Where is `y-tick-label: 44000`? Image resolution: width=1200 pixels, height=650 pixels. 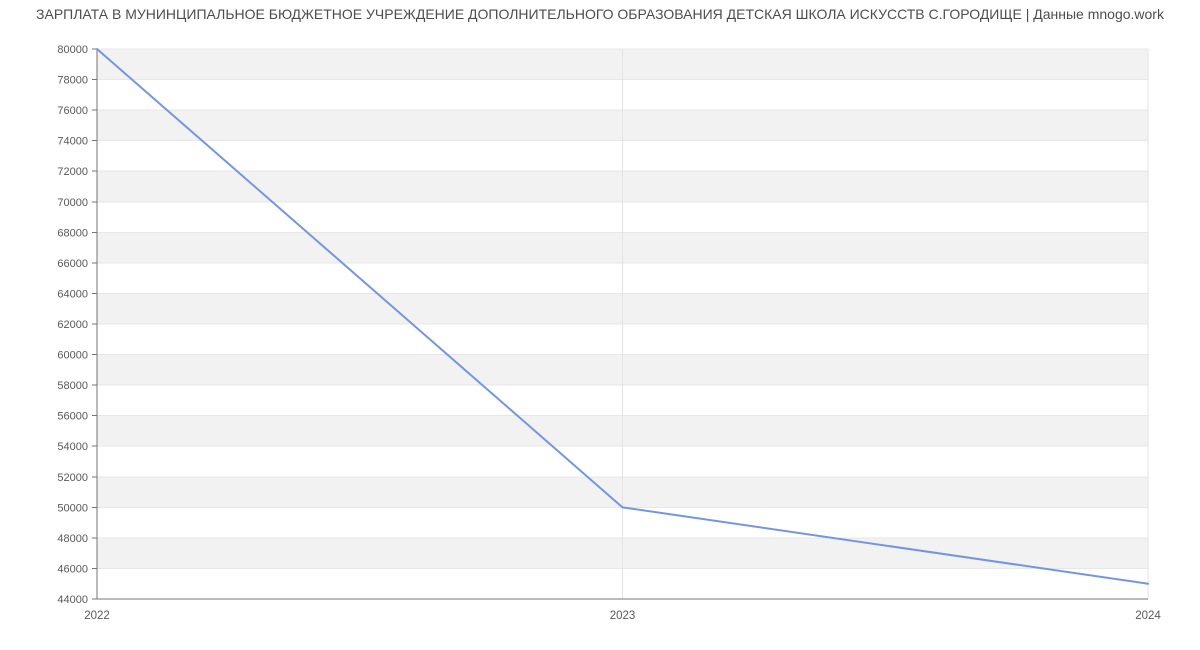
y-tick-label: 44000 is located at coordinates (72, 600).